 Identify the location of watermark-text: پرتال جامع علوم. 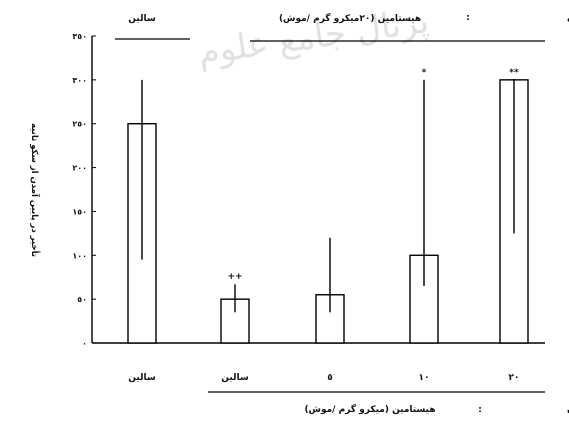
(314, 37).